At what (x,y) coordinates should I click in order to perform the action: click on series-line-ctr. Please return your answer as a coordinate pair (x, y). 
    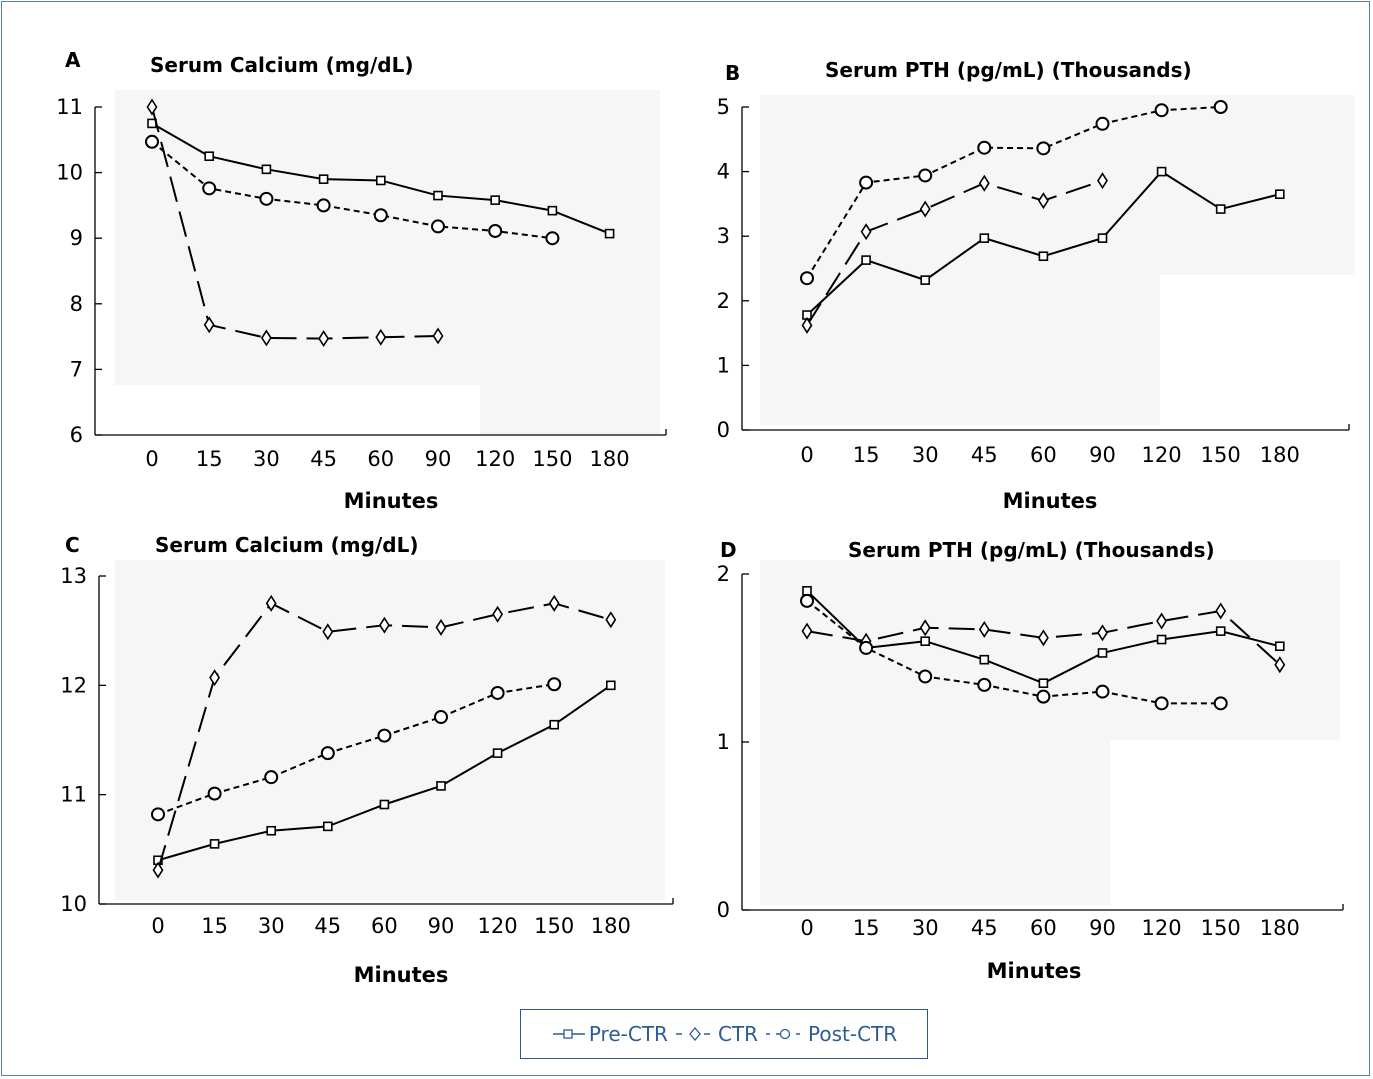
    Looking at the image, I should click on (954, 252).